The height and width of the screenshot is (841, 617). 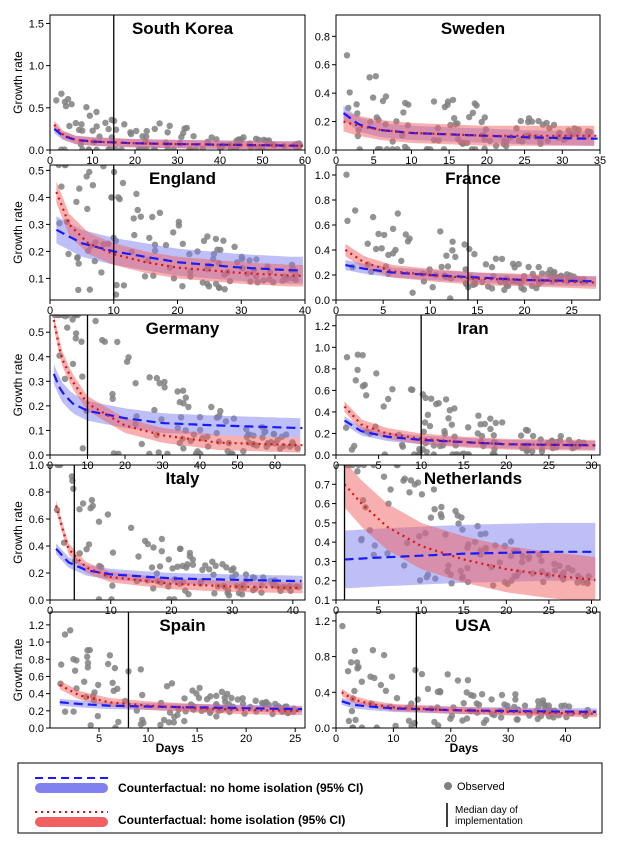 What do you see at coordinates (322, 201) in the screenshot?
I see `y-tick-label: 0.8` at bounding box center [322, 201].